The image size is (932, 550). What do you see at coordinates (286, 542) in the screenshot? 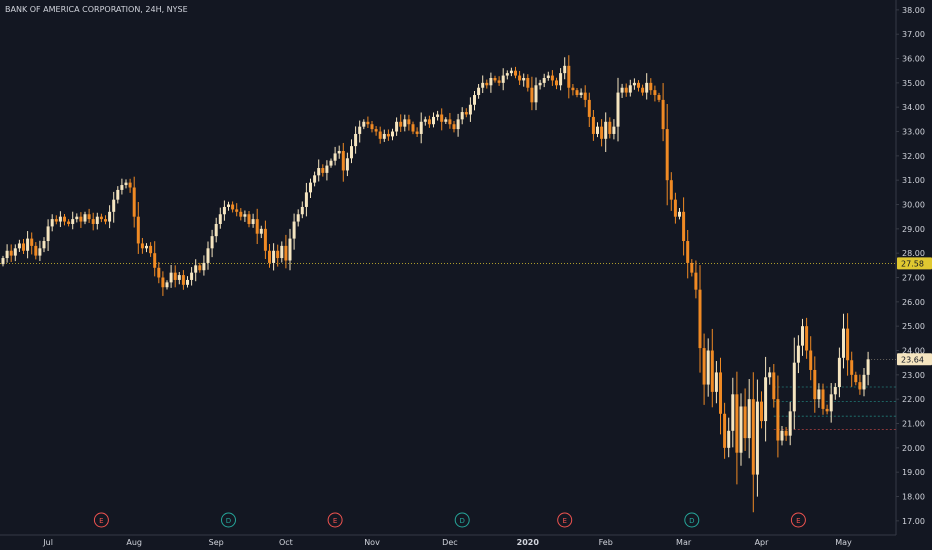
I see `x-tick-label: Oct` at bounding box center [286, 542].